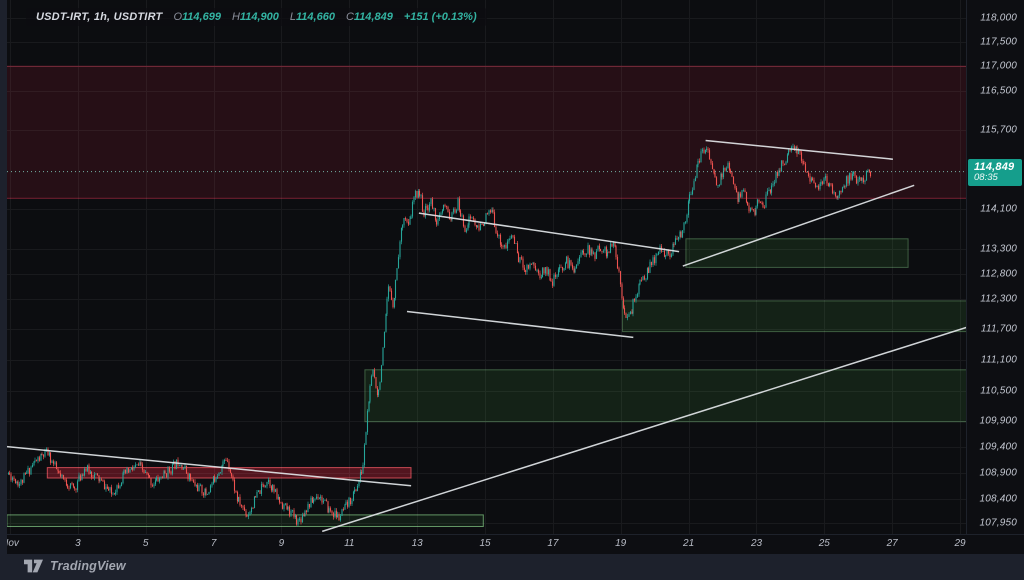 This screenshot has width=1024, height=580. I want to click on time-tick-label: 23, so click(756, 543).